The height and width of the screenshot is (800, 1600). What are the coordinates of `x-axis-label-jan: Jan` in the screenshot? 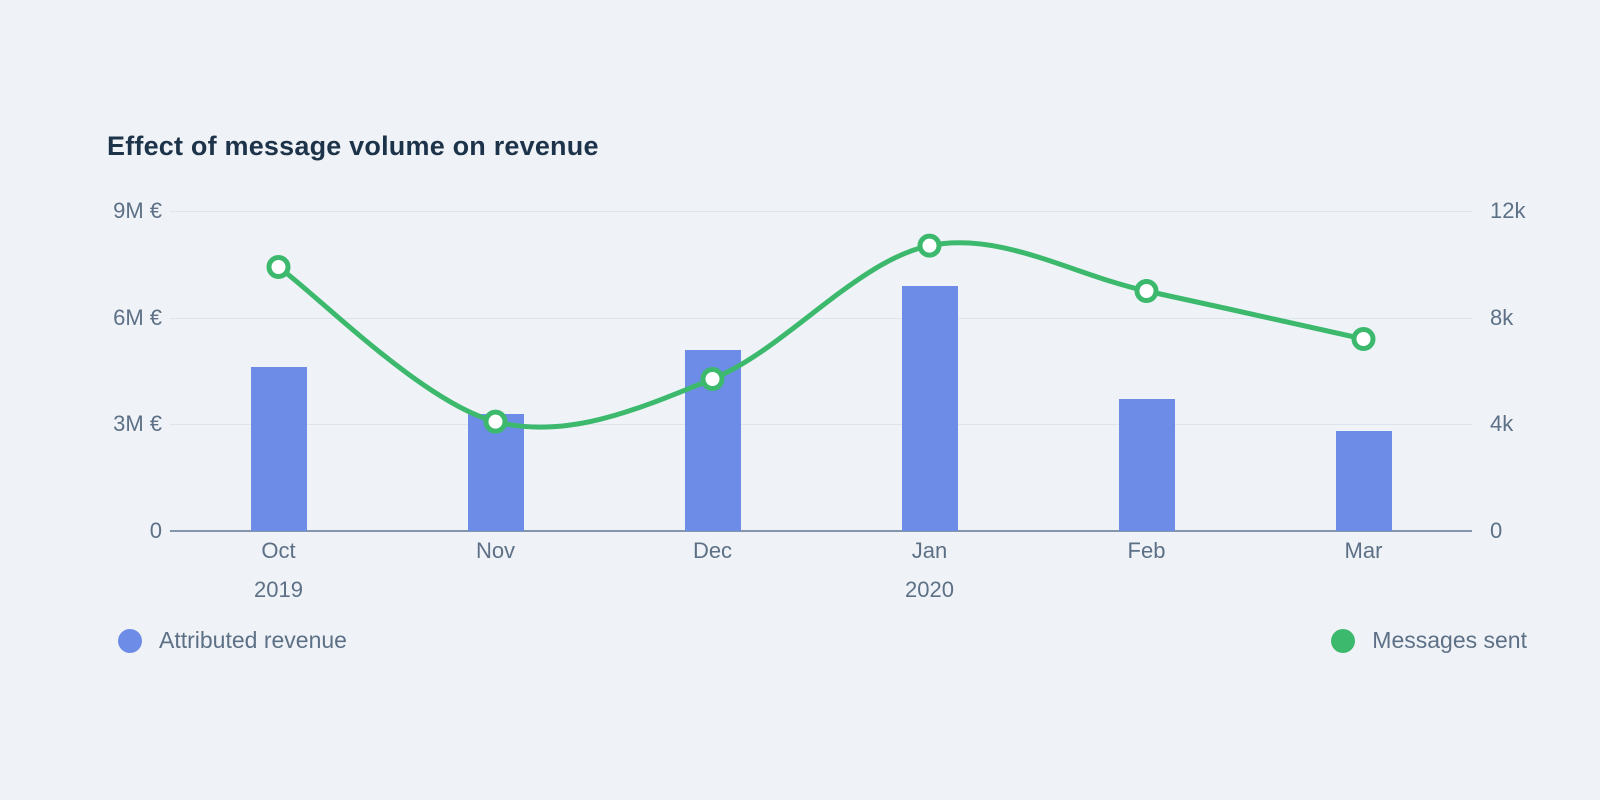 It's located at (929, 550).